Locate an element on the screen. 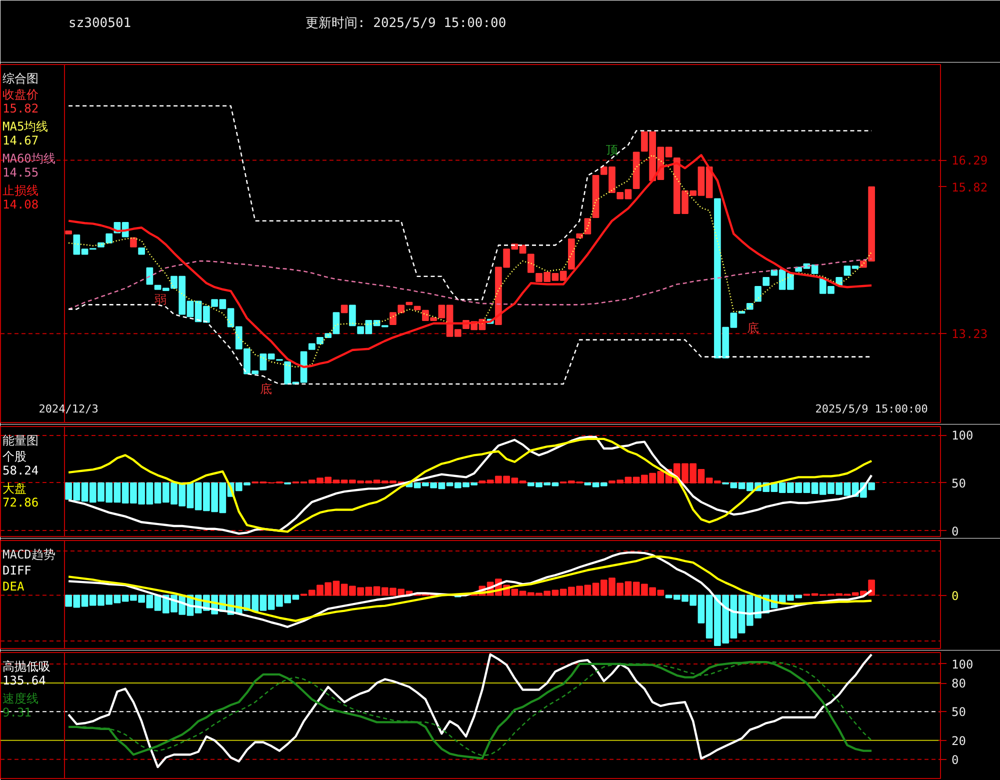  text: 能量图 is located at coordinates (20, 441).